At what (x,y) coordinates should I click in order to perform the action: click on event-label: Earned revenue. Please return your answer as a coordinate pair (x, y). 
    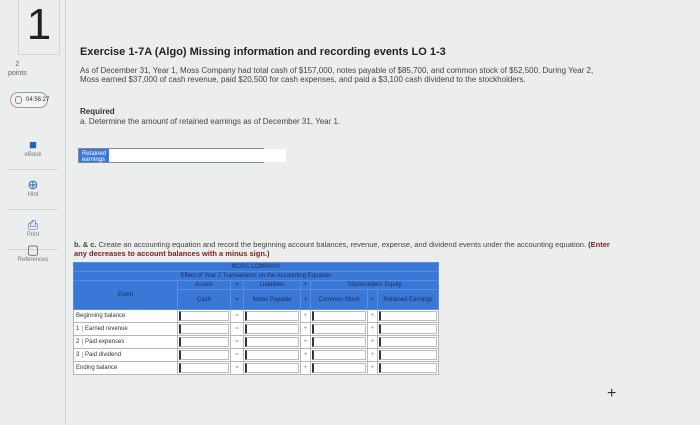
    Looking at the image, I should click on (106, 329).